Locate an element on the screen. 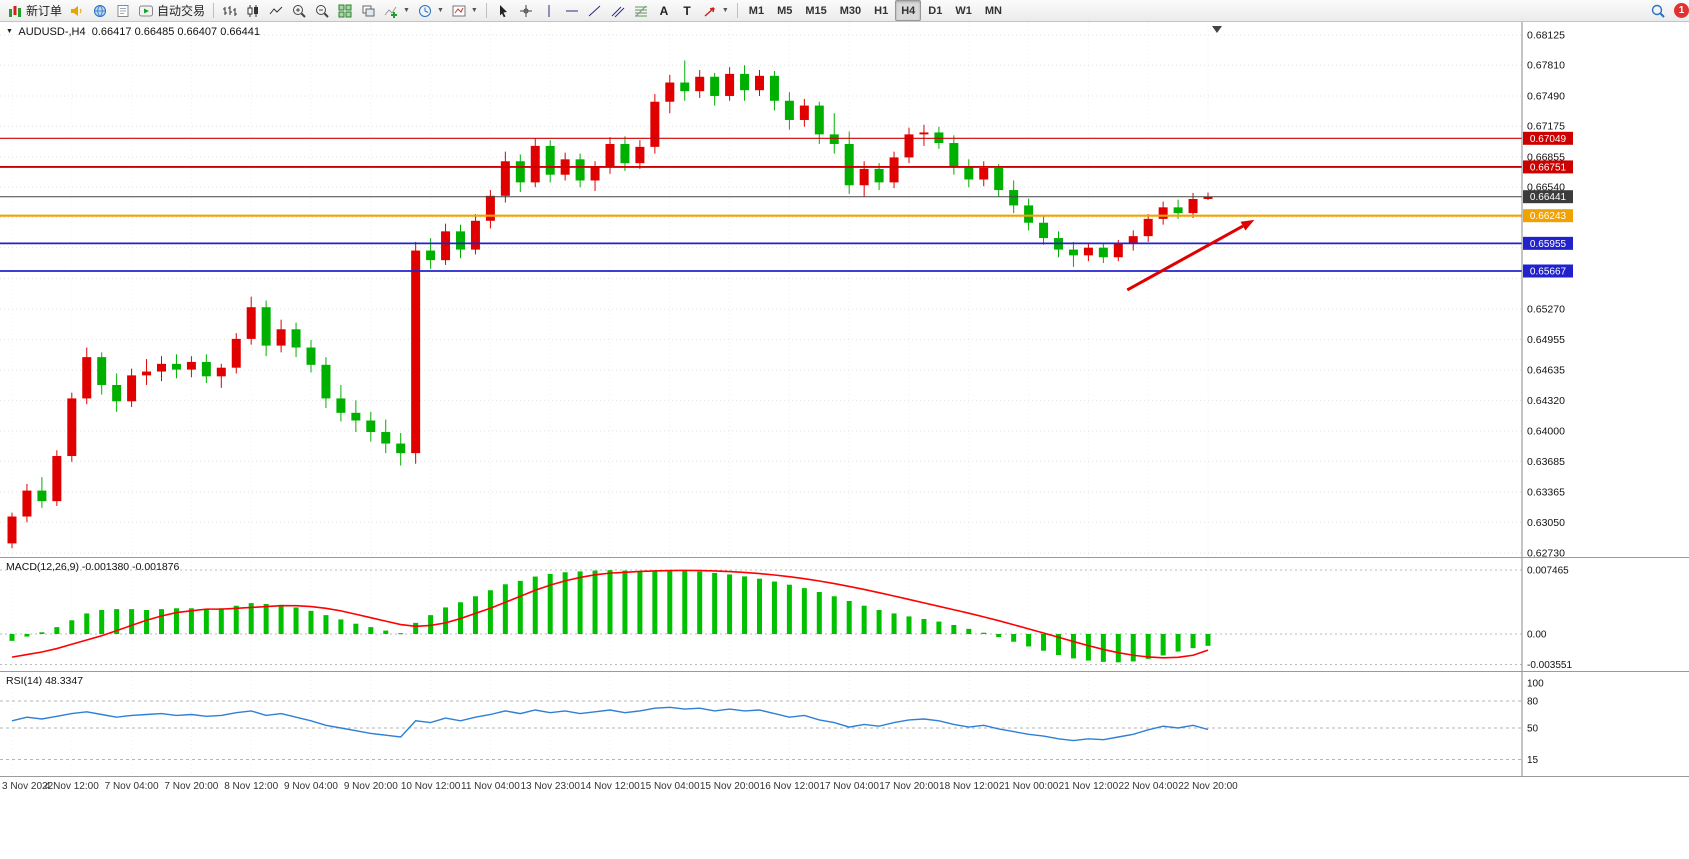  zoom-in-button is located at coordinates (299, 10).